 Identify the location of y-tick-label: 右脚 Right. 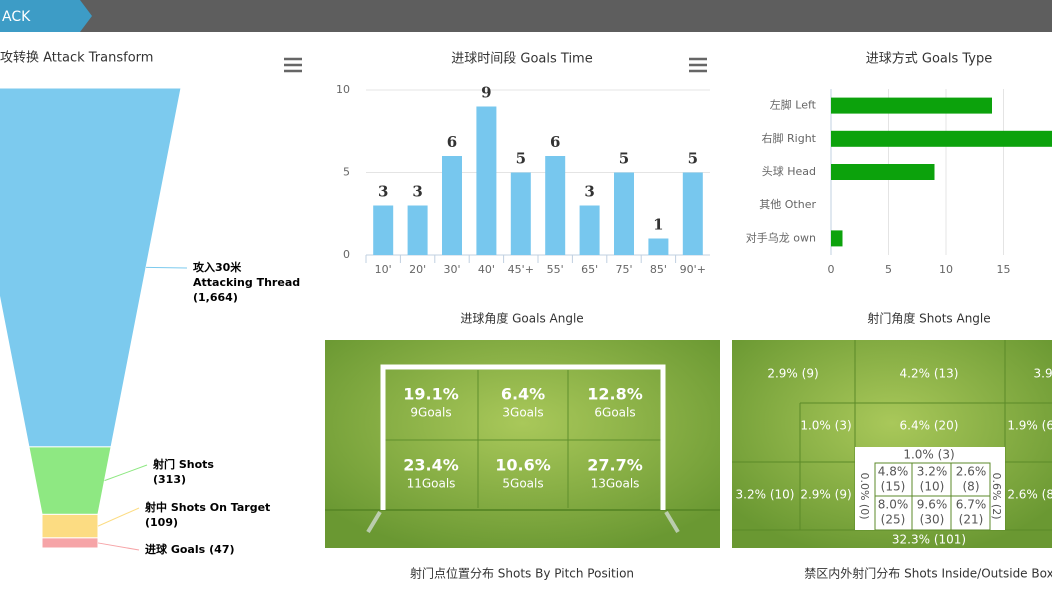
(789, 138).